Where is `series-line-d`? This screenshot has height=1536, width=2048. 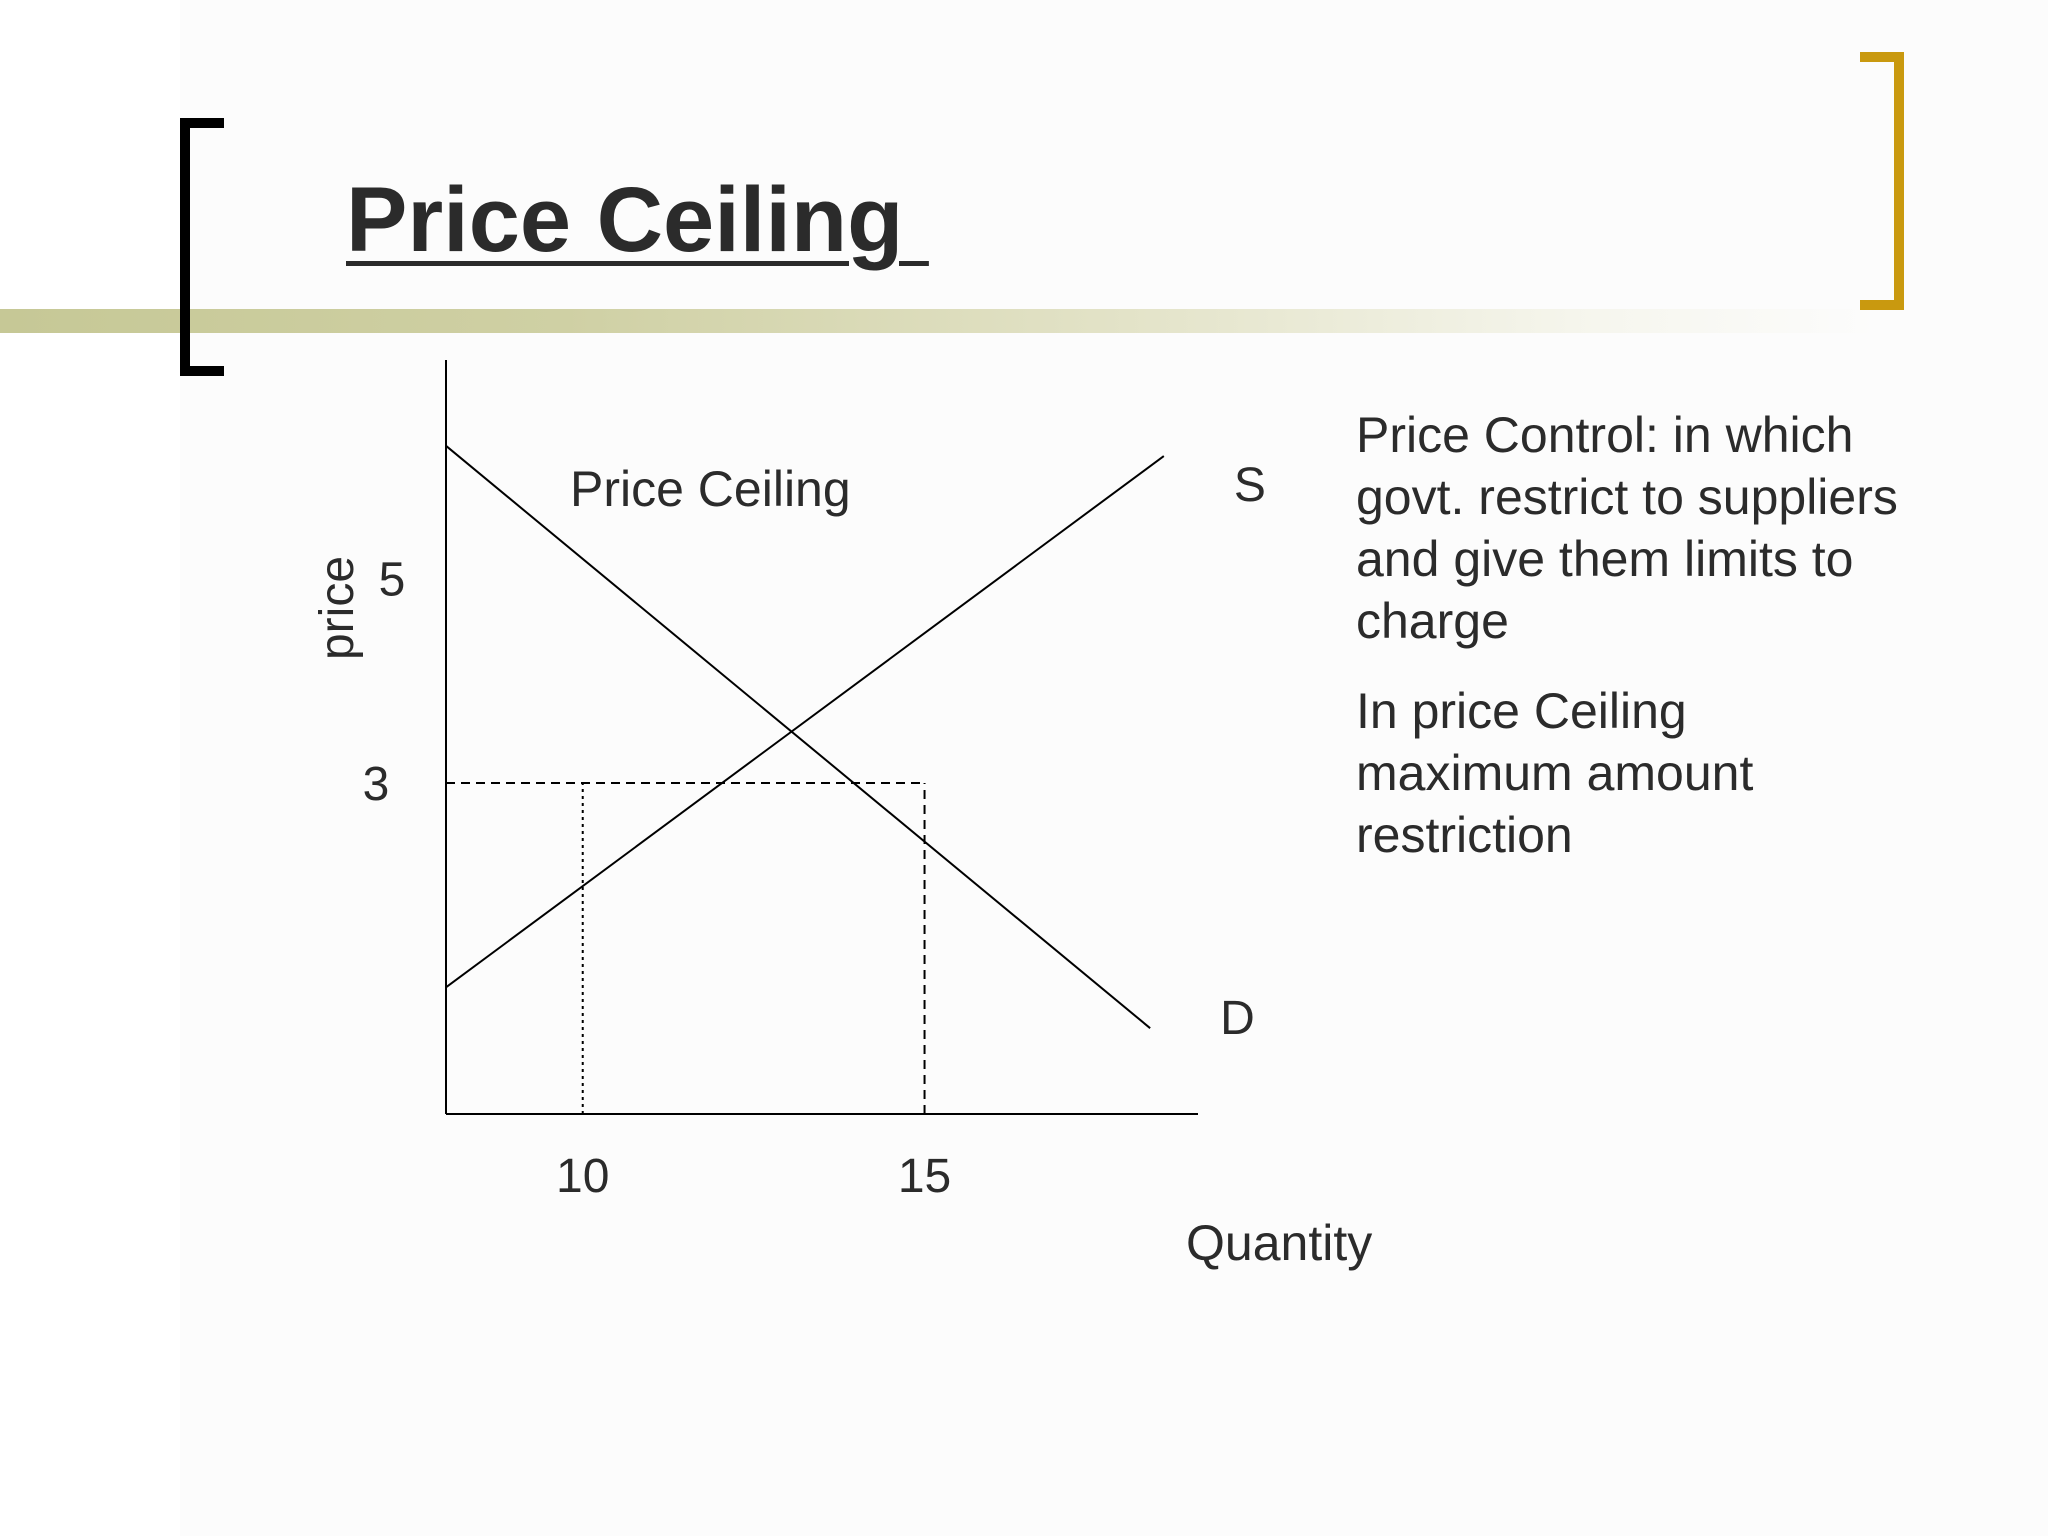 series-line-d is located at coordinates (798, 737).